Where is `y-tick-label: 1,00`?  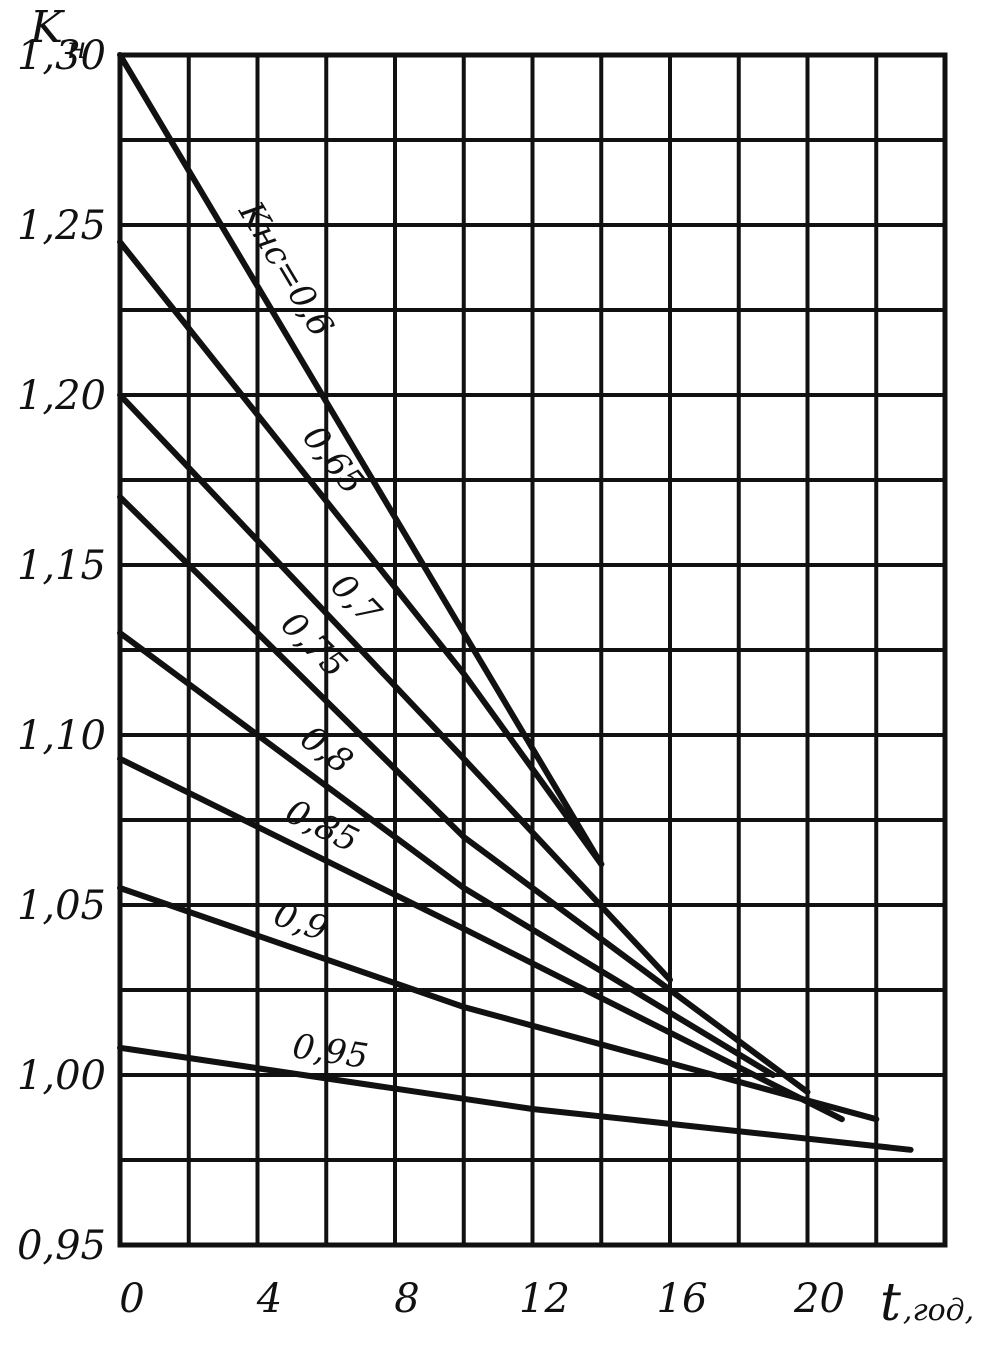
y-tick-label: 1,00 is located at coordinates (61, 1076).